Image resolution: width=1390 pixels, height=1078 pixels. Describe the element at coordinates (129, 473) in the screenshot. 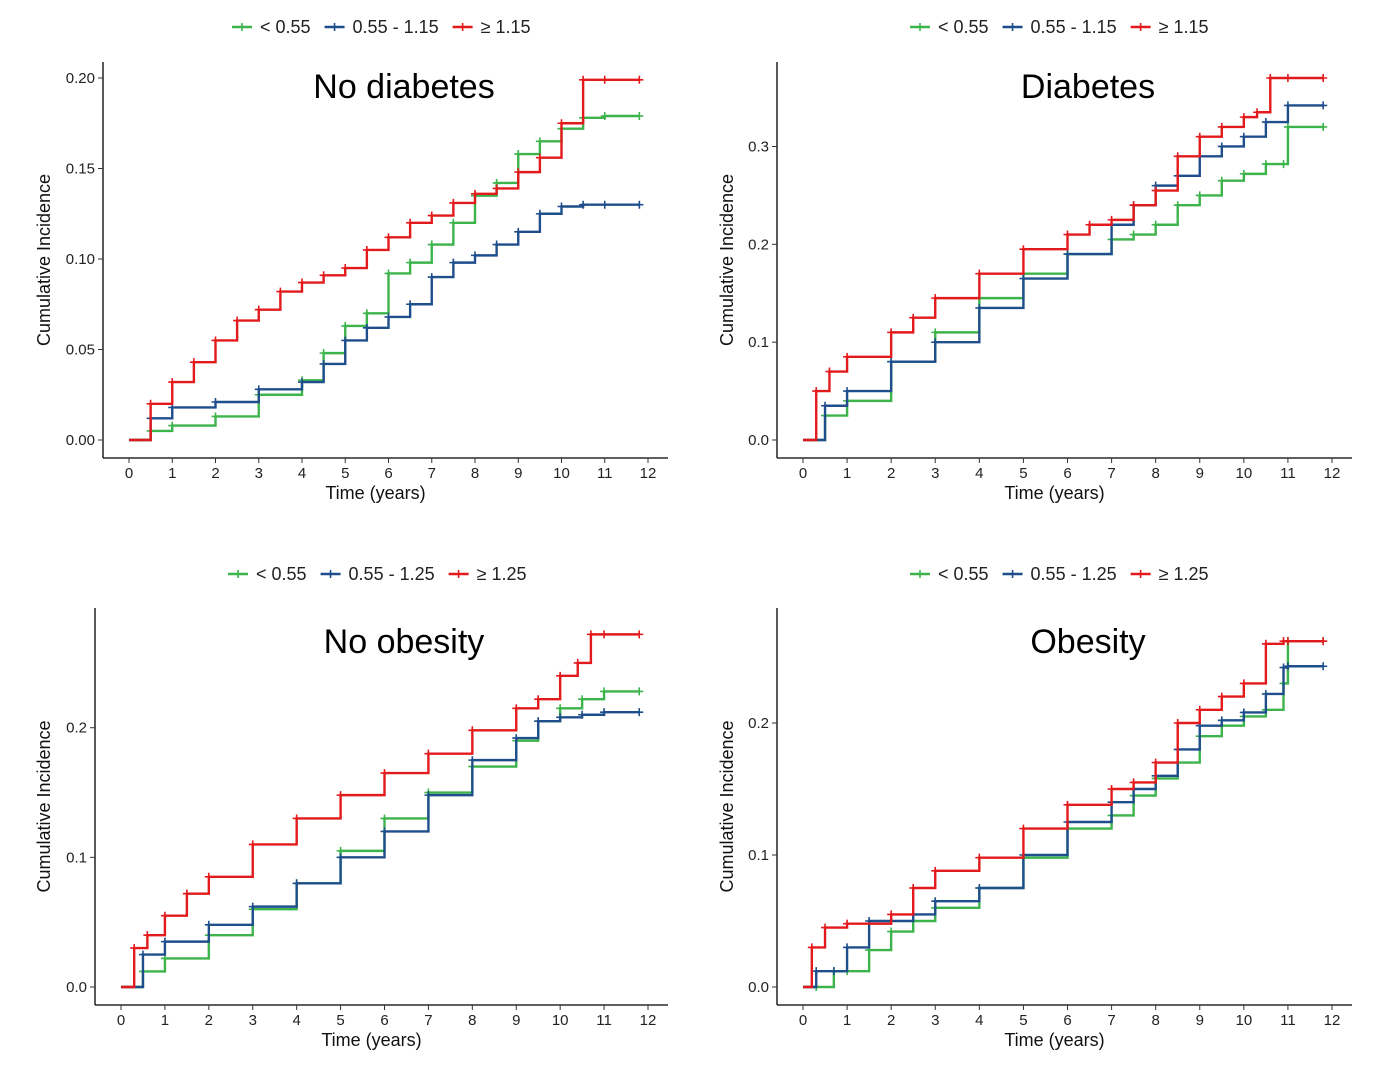

I see `x-tick-label: 0` at that location.